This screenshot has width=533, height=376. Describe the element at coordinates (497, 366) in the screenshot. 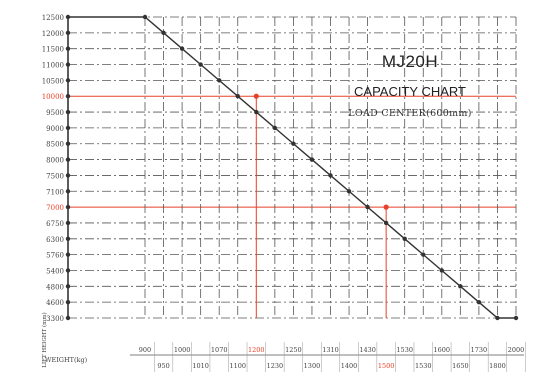

I see `x-tick-label: 1800` at that location.